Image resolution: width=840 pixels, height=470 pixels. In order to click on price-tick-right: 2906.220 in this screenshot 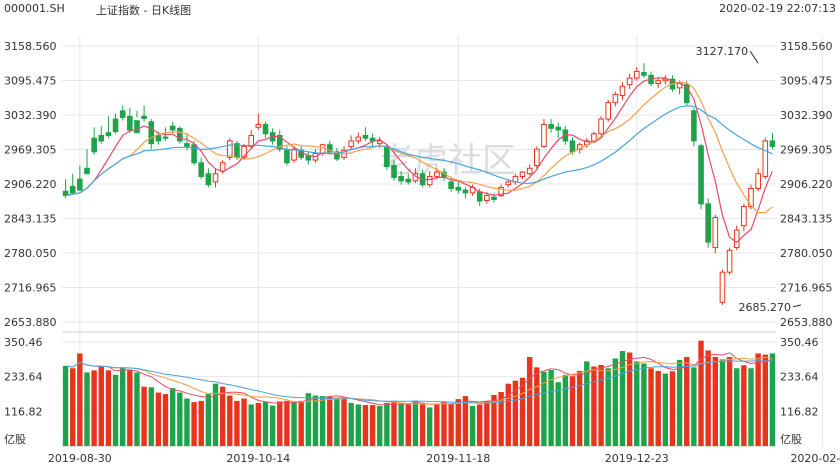, I will do `click(806, 184)`.